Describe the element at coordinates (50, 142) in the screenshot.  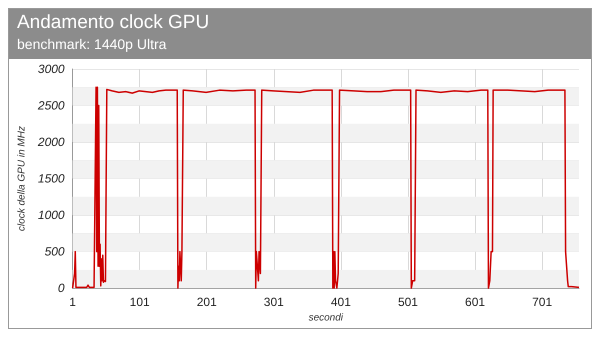
I see `y-tick-label: 2000` at that location.